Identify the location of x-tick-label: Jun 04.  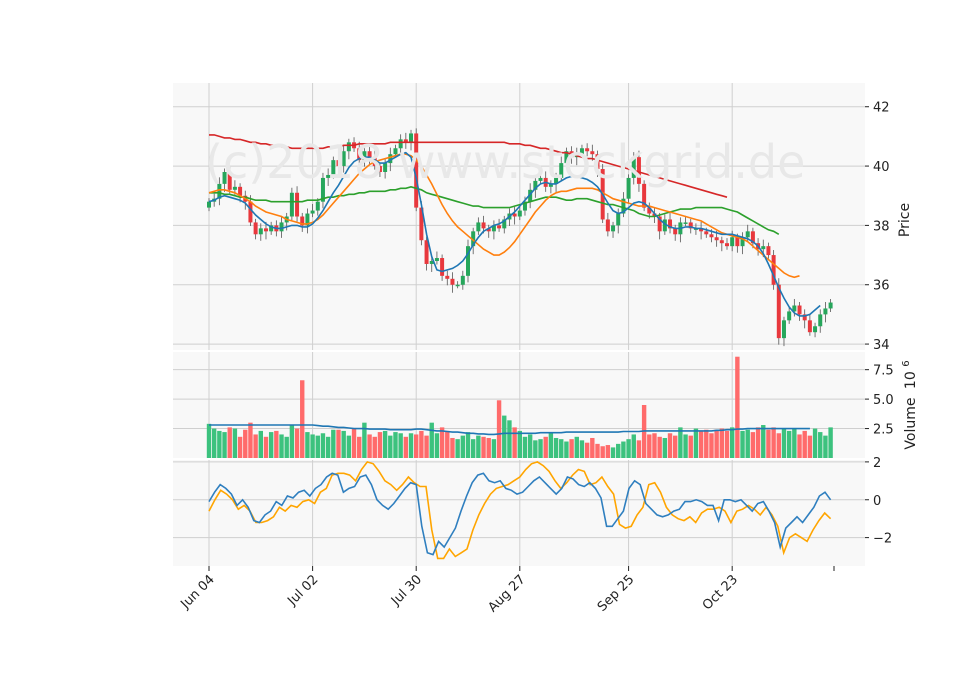
(198, 592).